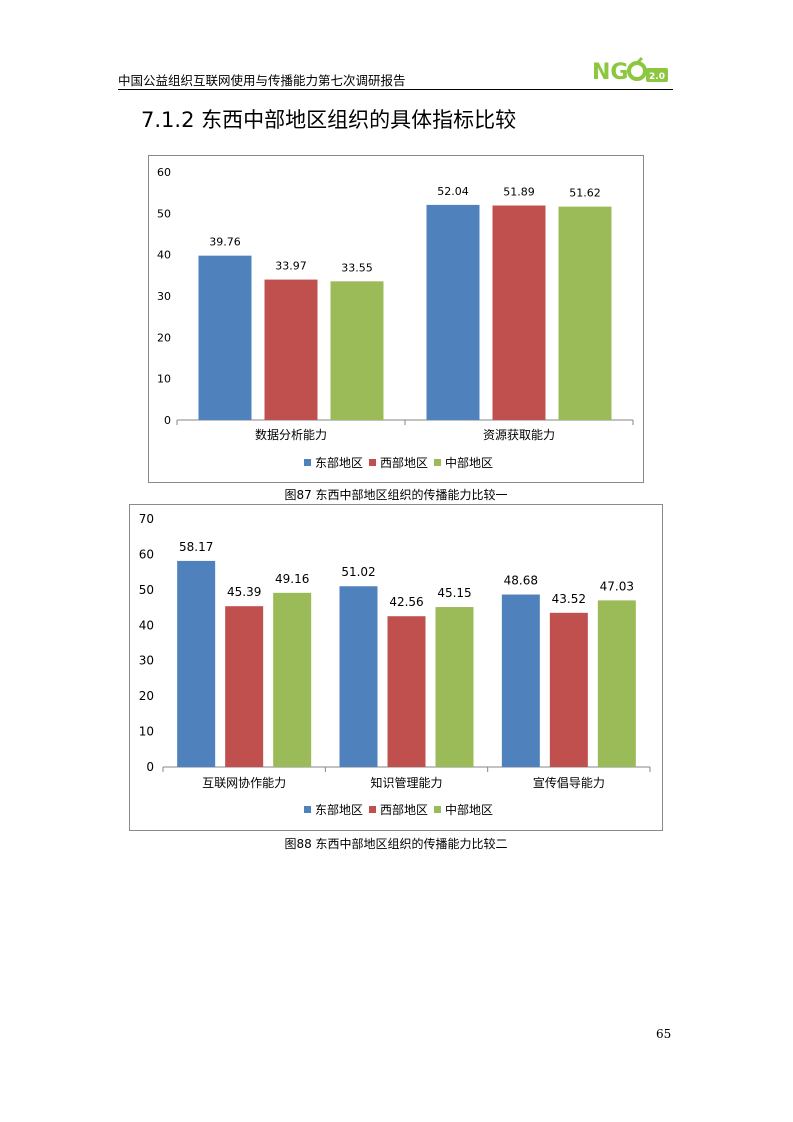 This screenshot has width=793, height=1122. I want to click on data-label: 43.52, so click(569, 599).